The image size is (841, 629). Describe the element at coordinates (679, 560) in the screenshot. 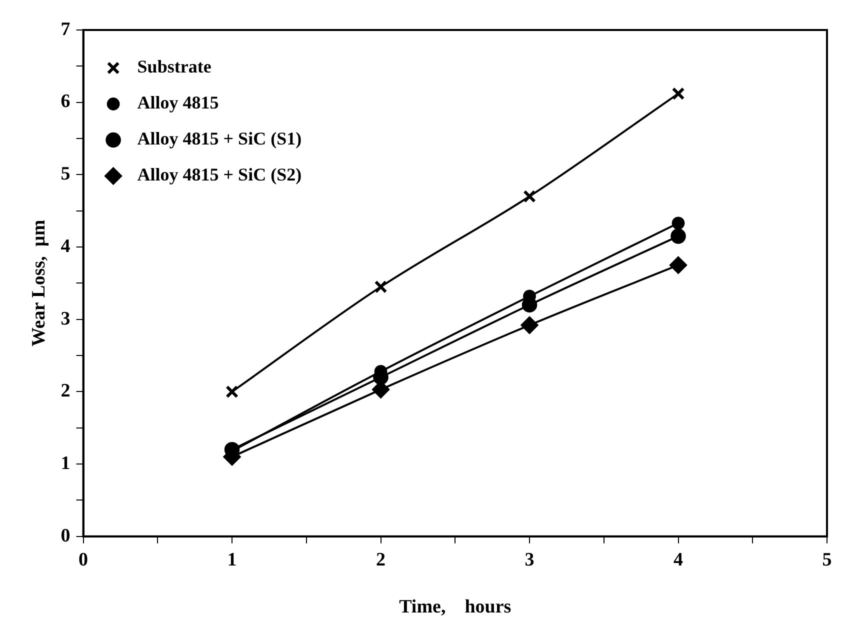

I see `x-tick-label: 4` at that location.